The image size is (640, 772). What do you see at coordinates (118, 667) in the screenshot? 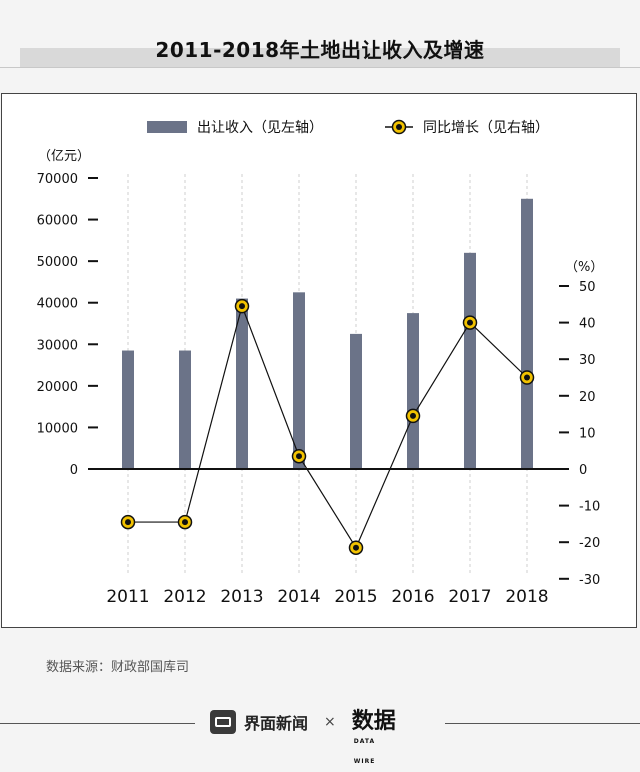
I see `source-note: 数据来源：财政部国库司` at bounding box center [118, 667].